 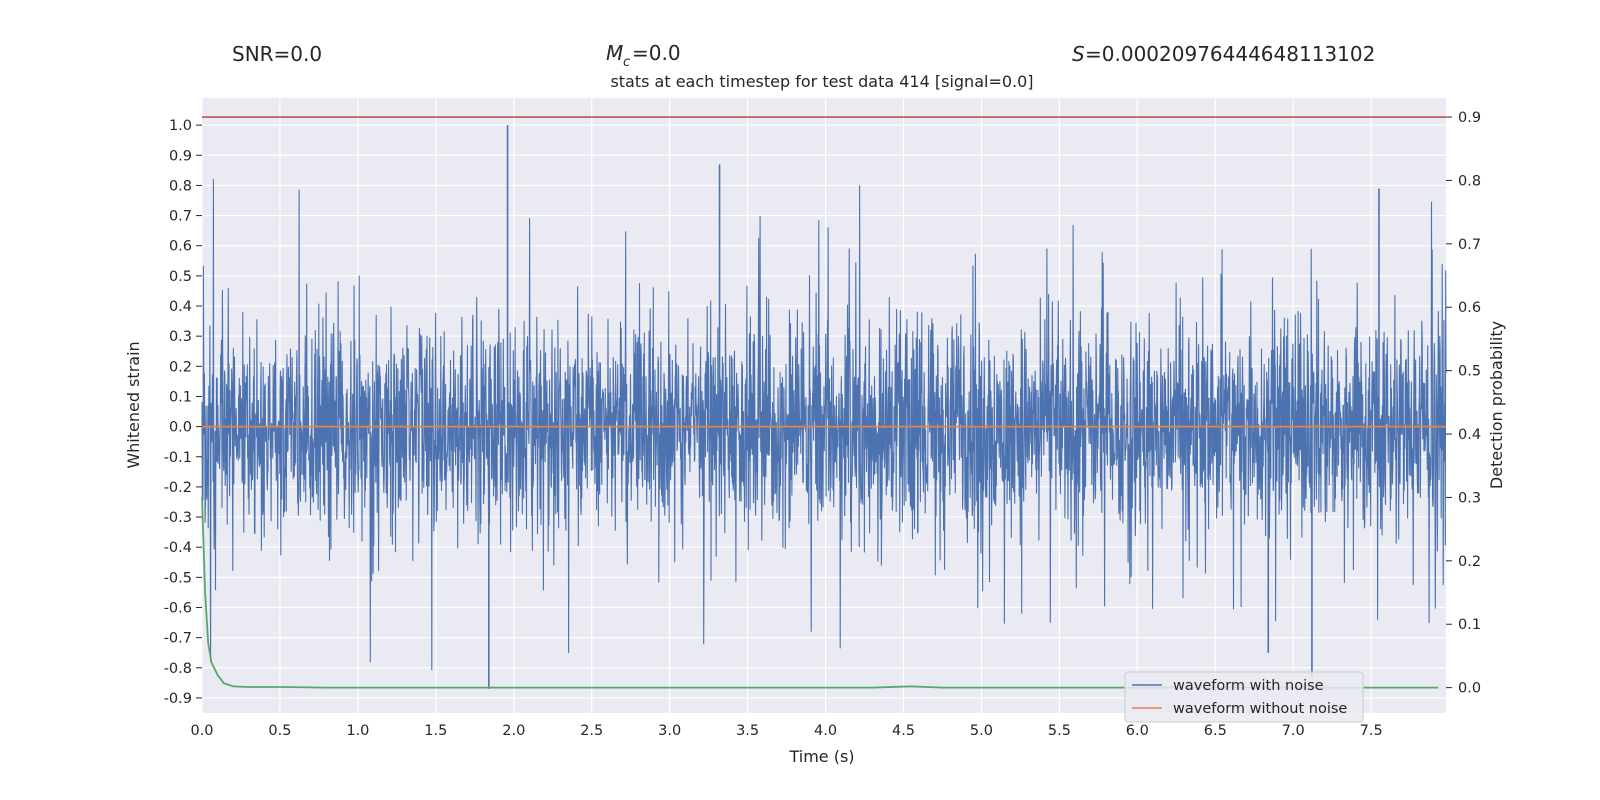 What do you see at coordinates (903, 731) in the screenshot?
I see `x-tick-label: 4.5` at bounding box center [903, 731].